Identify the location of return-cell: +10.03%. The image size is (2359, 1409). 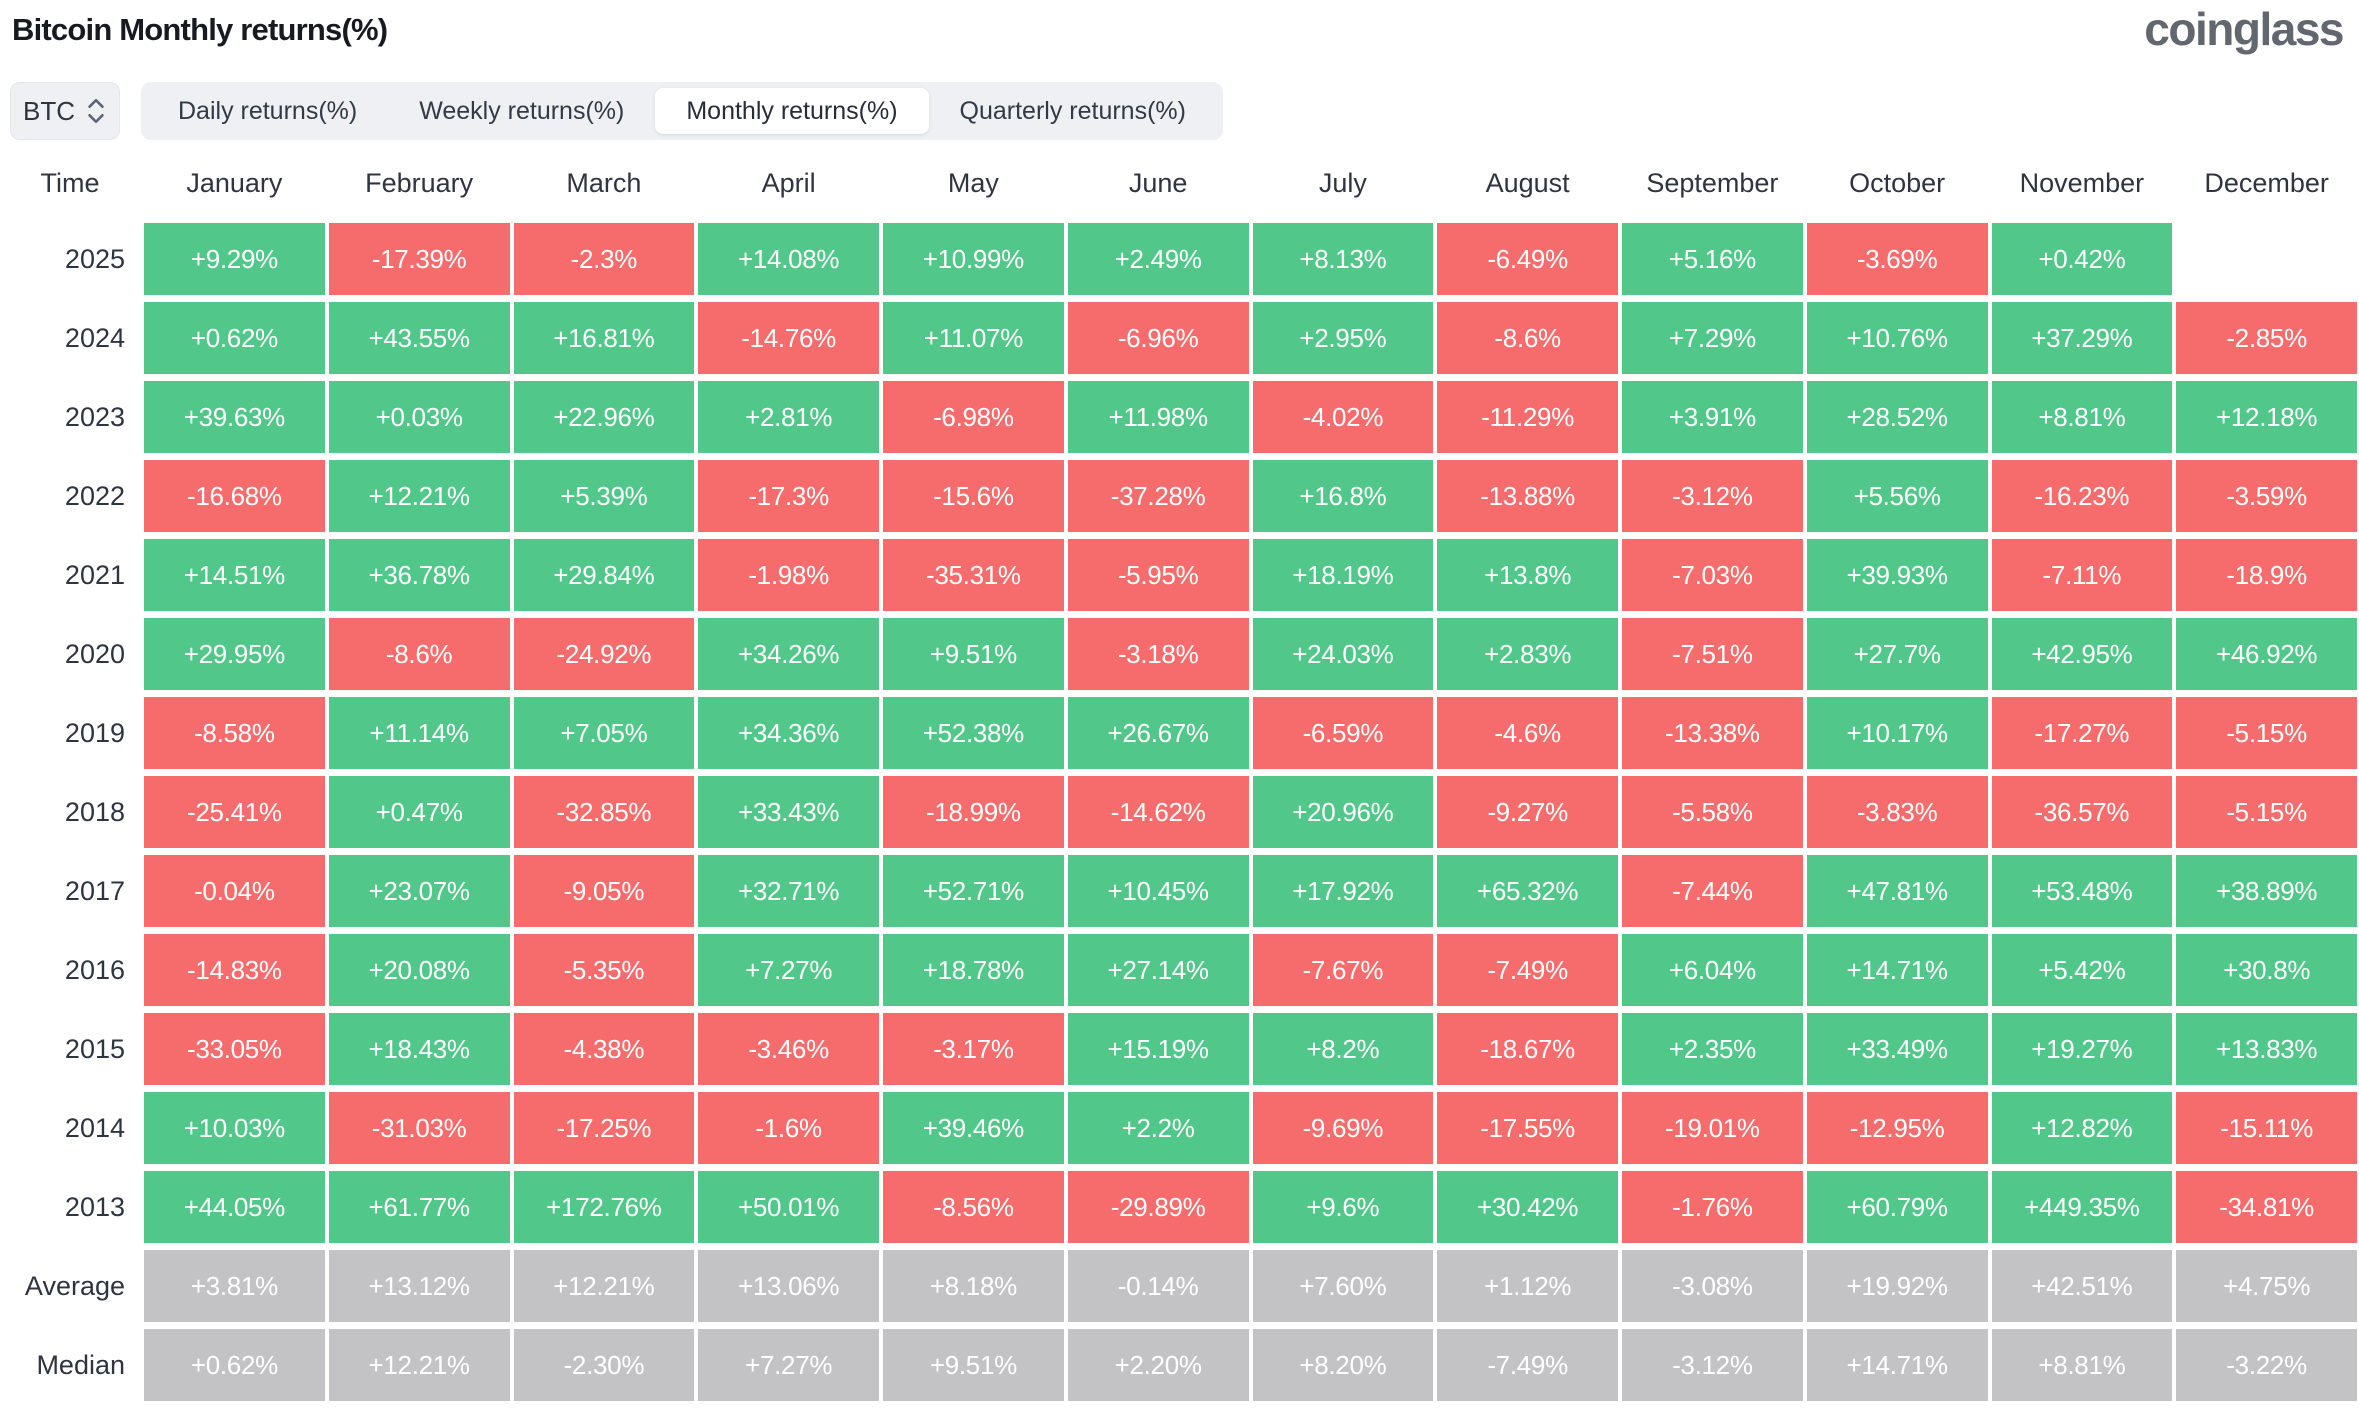
(234, 1128).